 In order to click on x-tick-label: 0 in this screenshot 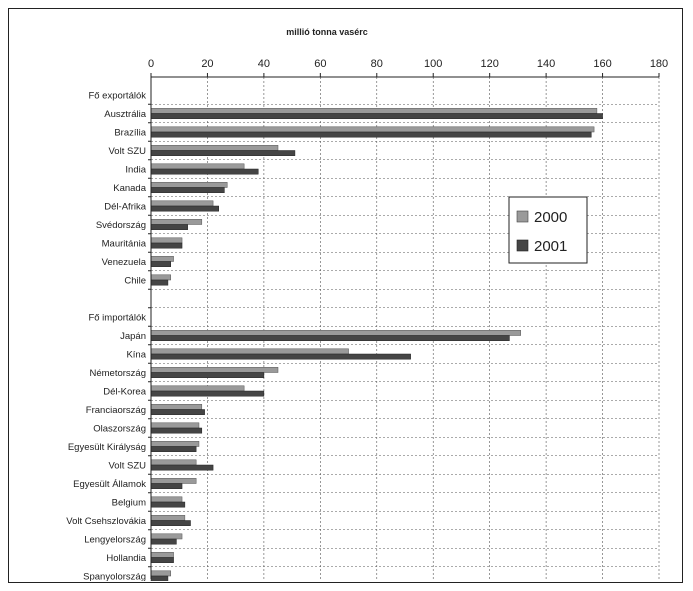, I will do `click(151, 64)`.